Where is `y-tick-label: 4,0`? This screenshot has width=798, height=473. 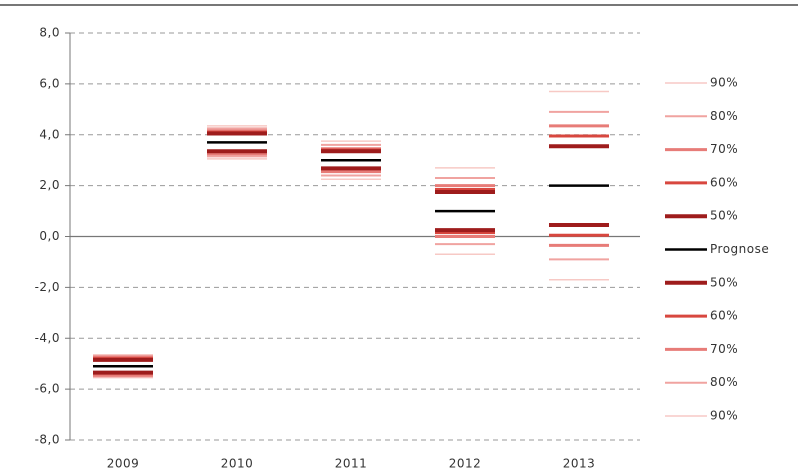 y-tick-label: 4,0 is located at coordinates (49, 134).